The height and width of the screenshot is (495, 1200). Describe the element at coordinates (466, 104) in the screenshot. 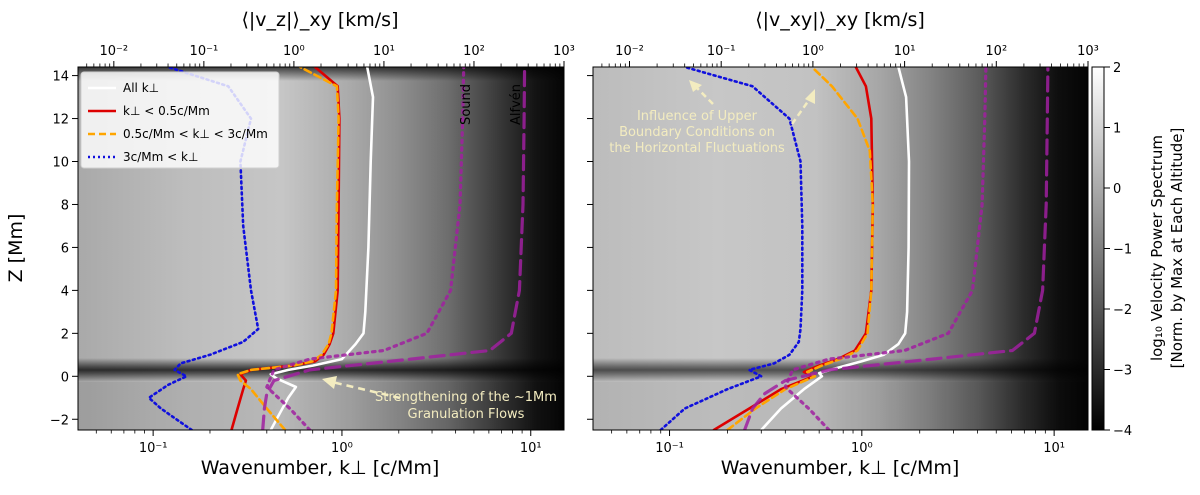

I see `sound-label: Sound` at that location.